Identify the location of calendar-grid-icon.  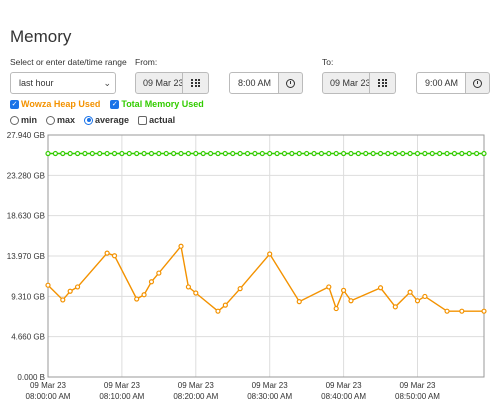
(195, 83).